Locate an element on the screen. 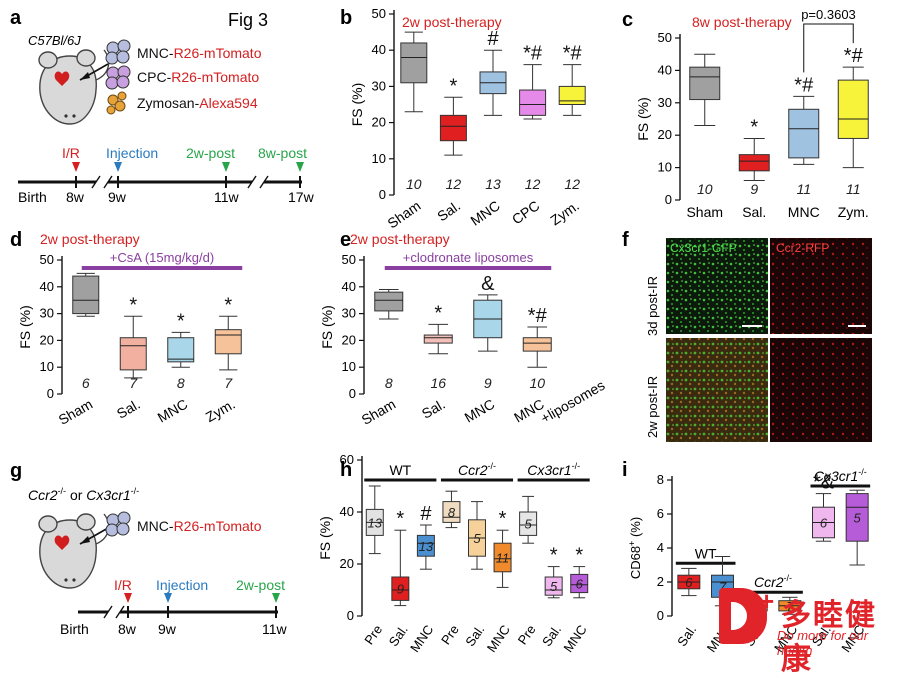  tick-11w: 11w is located at coordinates (227, 197).